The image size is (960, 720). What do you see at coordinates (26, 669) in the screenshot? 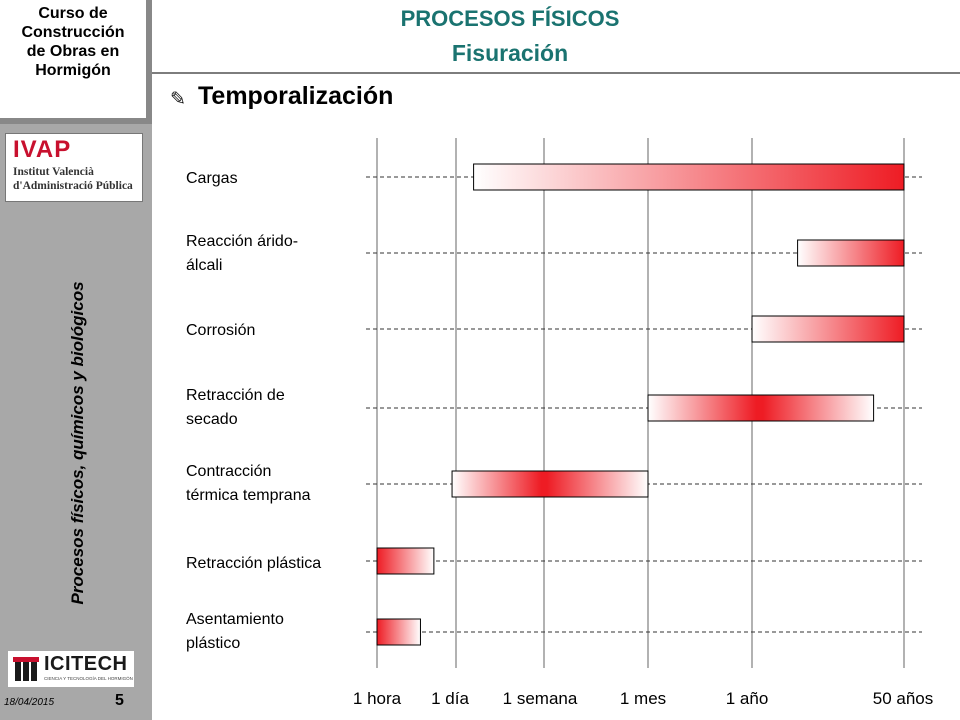
I see `icitech-mark-icon` at bounding box center [26, 669].